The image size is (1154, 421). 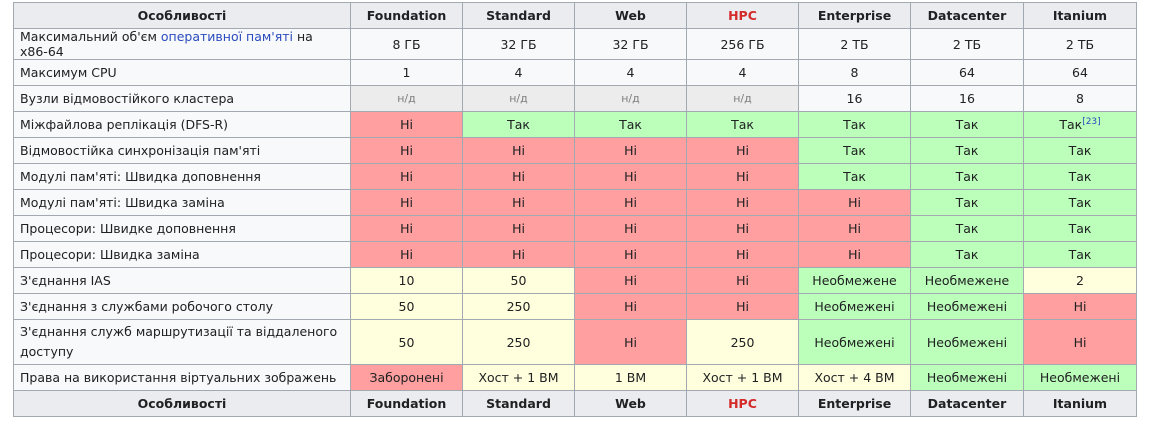 I want to click on table-row: Процесори: Швидка заміна Ні Ні Ні Ні Ні Так Так, so click(x=575, y=254).